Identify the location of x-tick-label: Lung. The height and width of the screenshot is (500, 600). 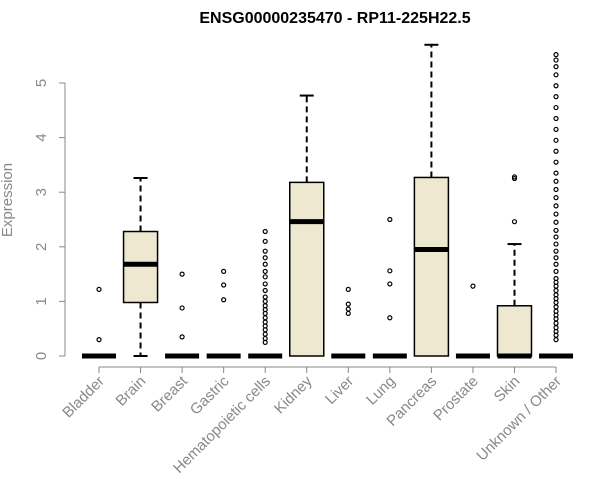
(381, 391).